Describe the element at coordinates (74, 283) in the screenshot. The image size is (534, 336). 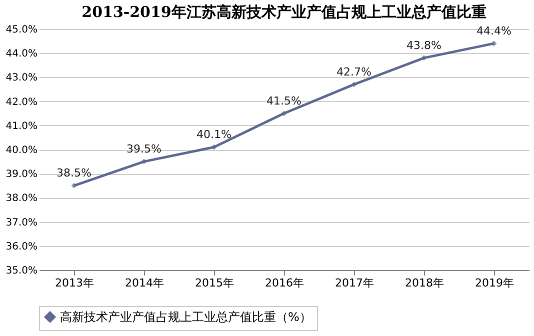
I see `x-tick-label: 2013年` at that location.